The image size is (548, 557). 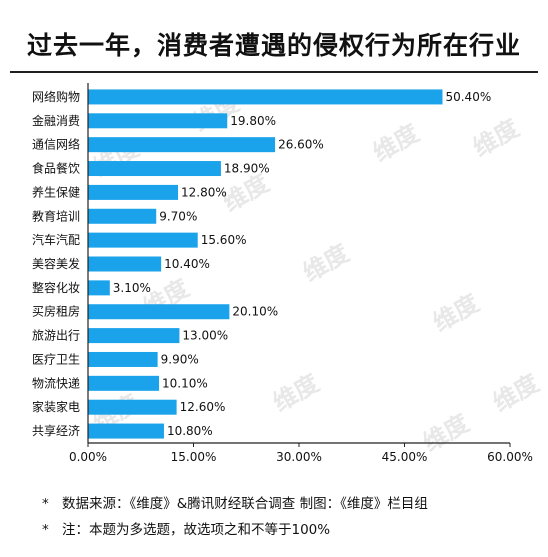 What do you see at coordinates (56, 239) in the screenshot?
I see `category-label: 汽车汽配` at bounding box center [56, 239].